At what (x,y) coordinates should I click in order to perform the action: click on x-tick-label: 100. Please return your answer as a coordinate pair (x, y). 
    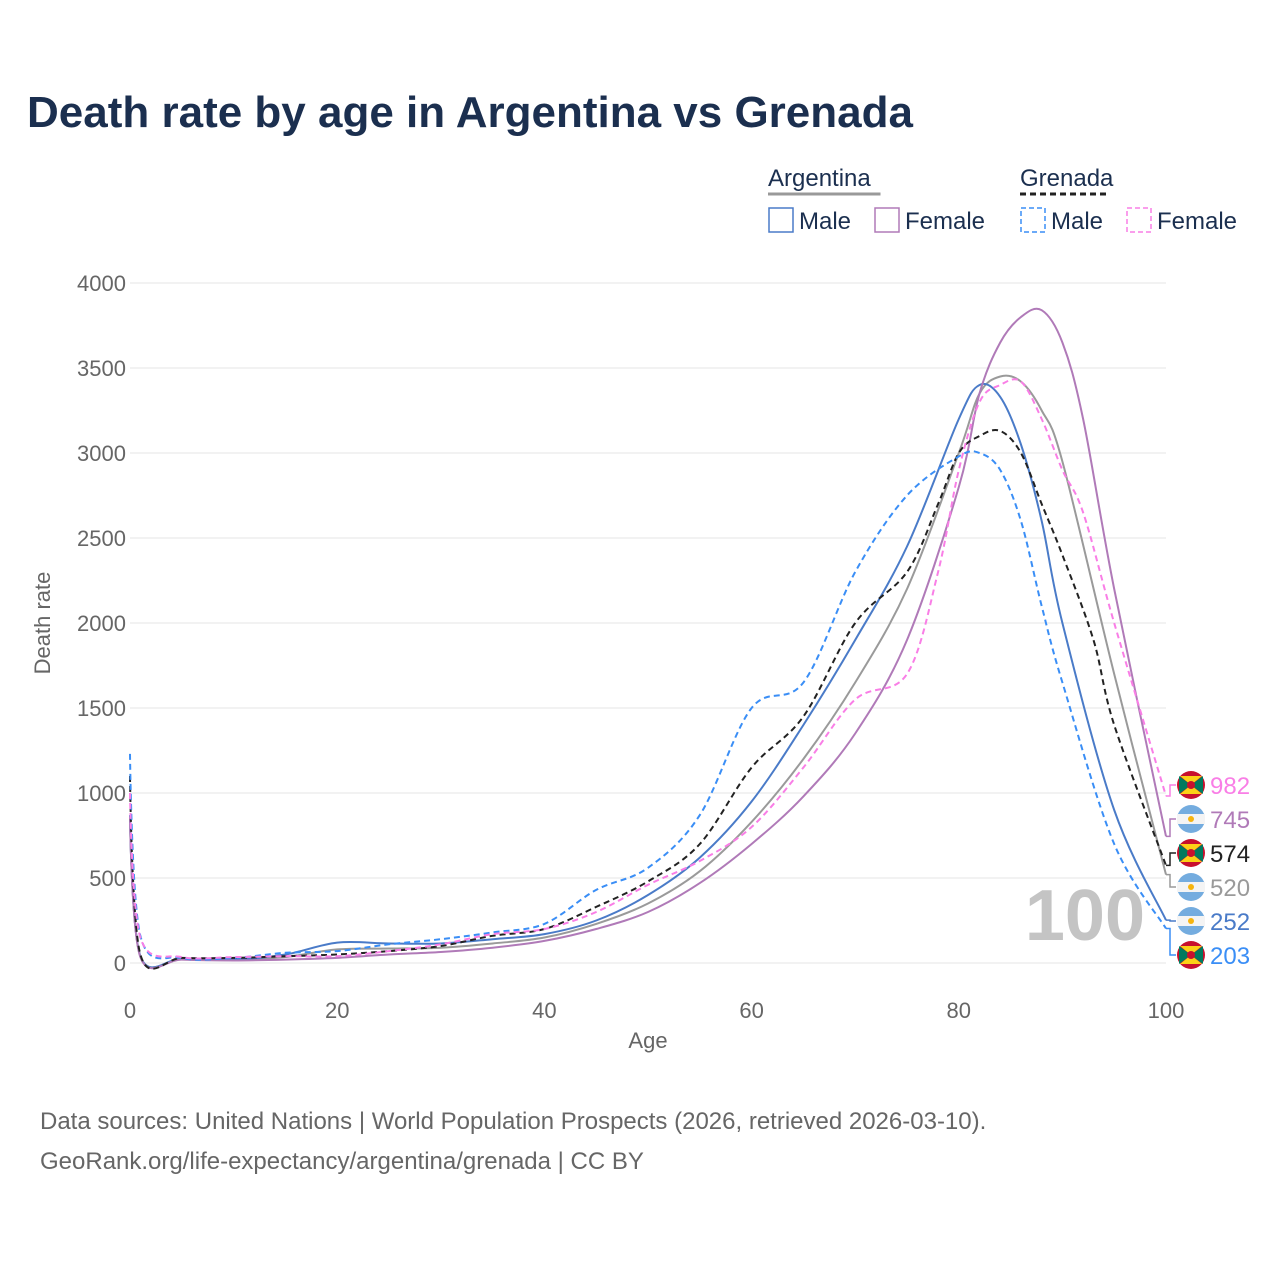
    Looking at the image, I should click on (1166, 1010).